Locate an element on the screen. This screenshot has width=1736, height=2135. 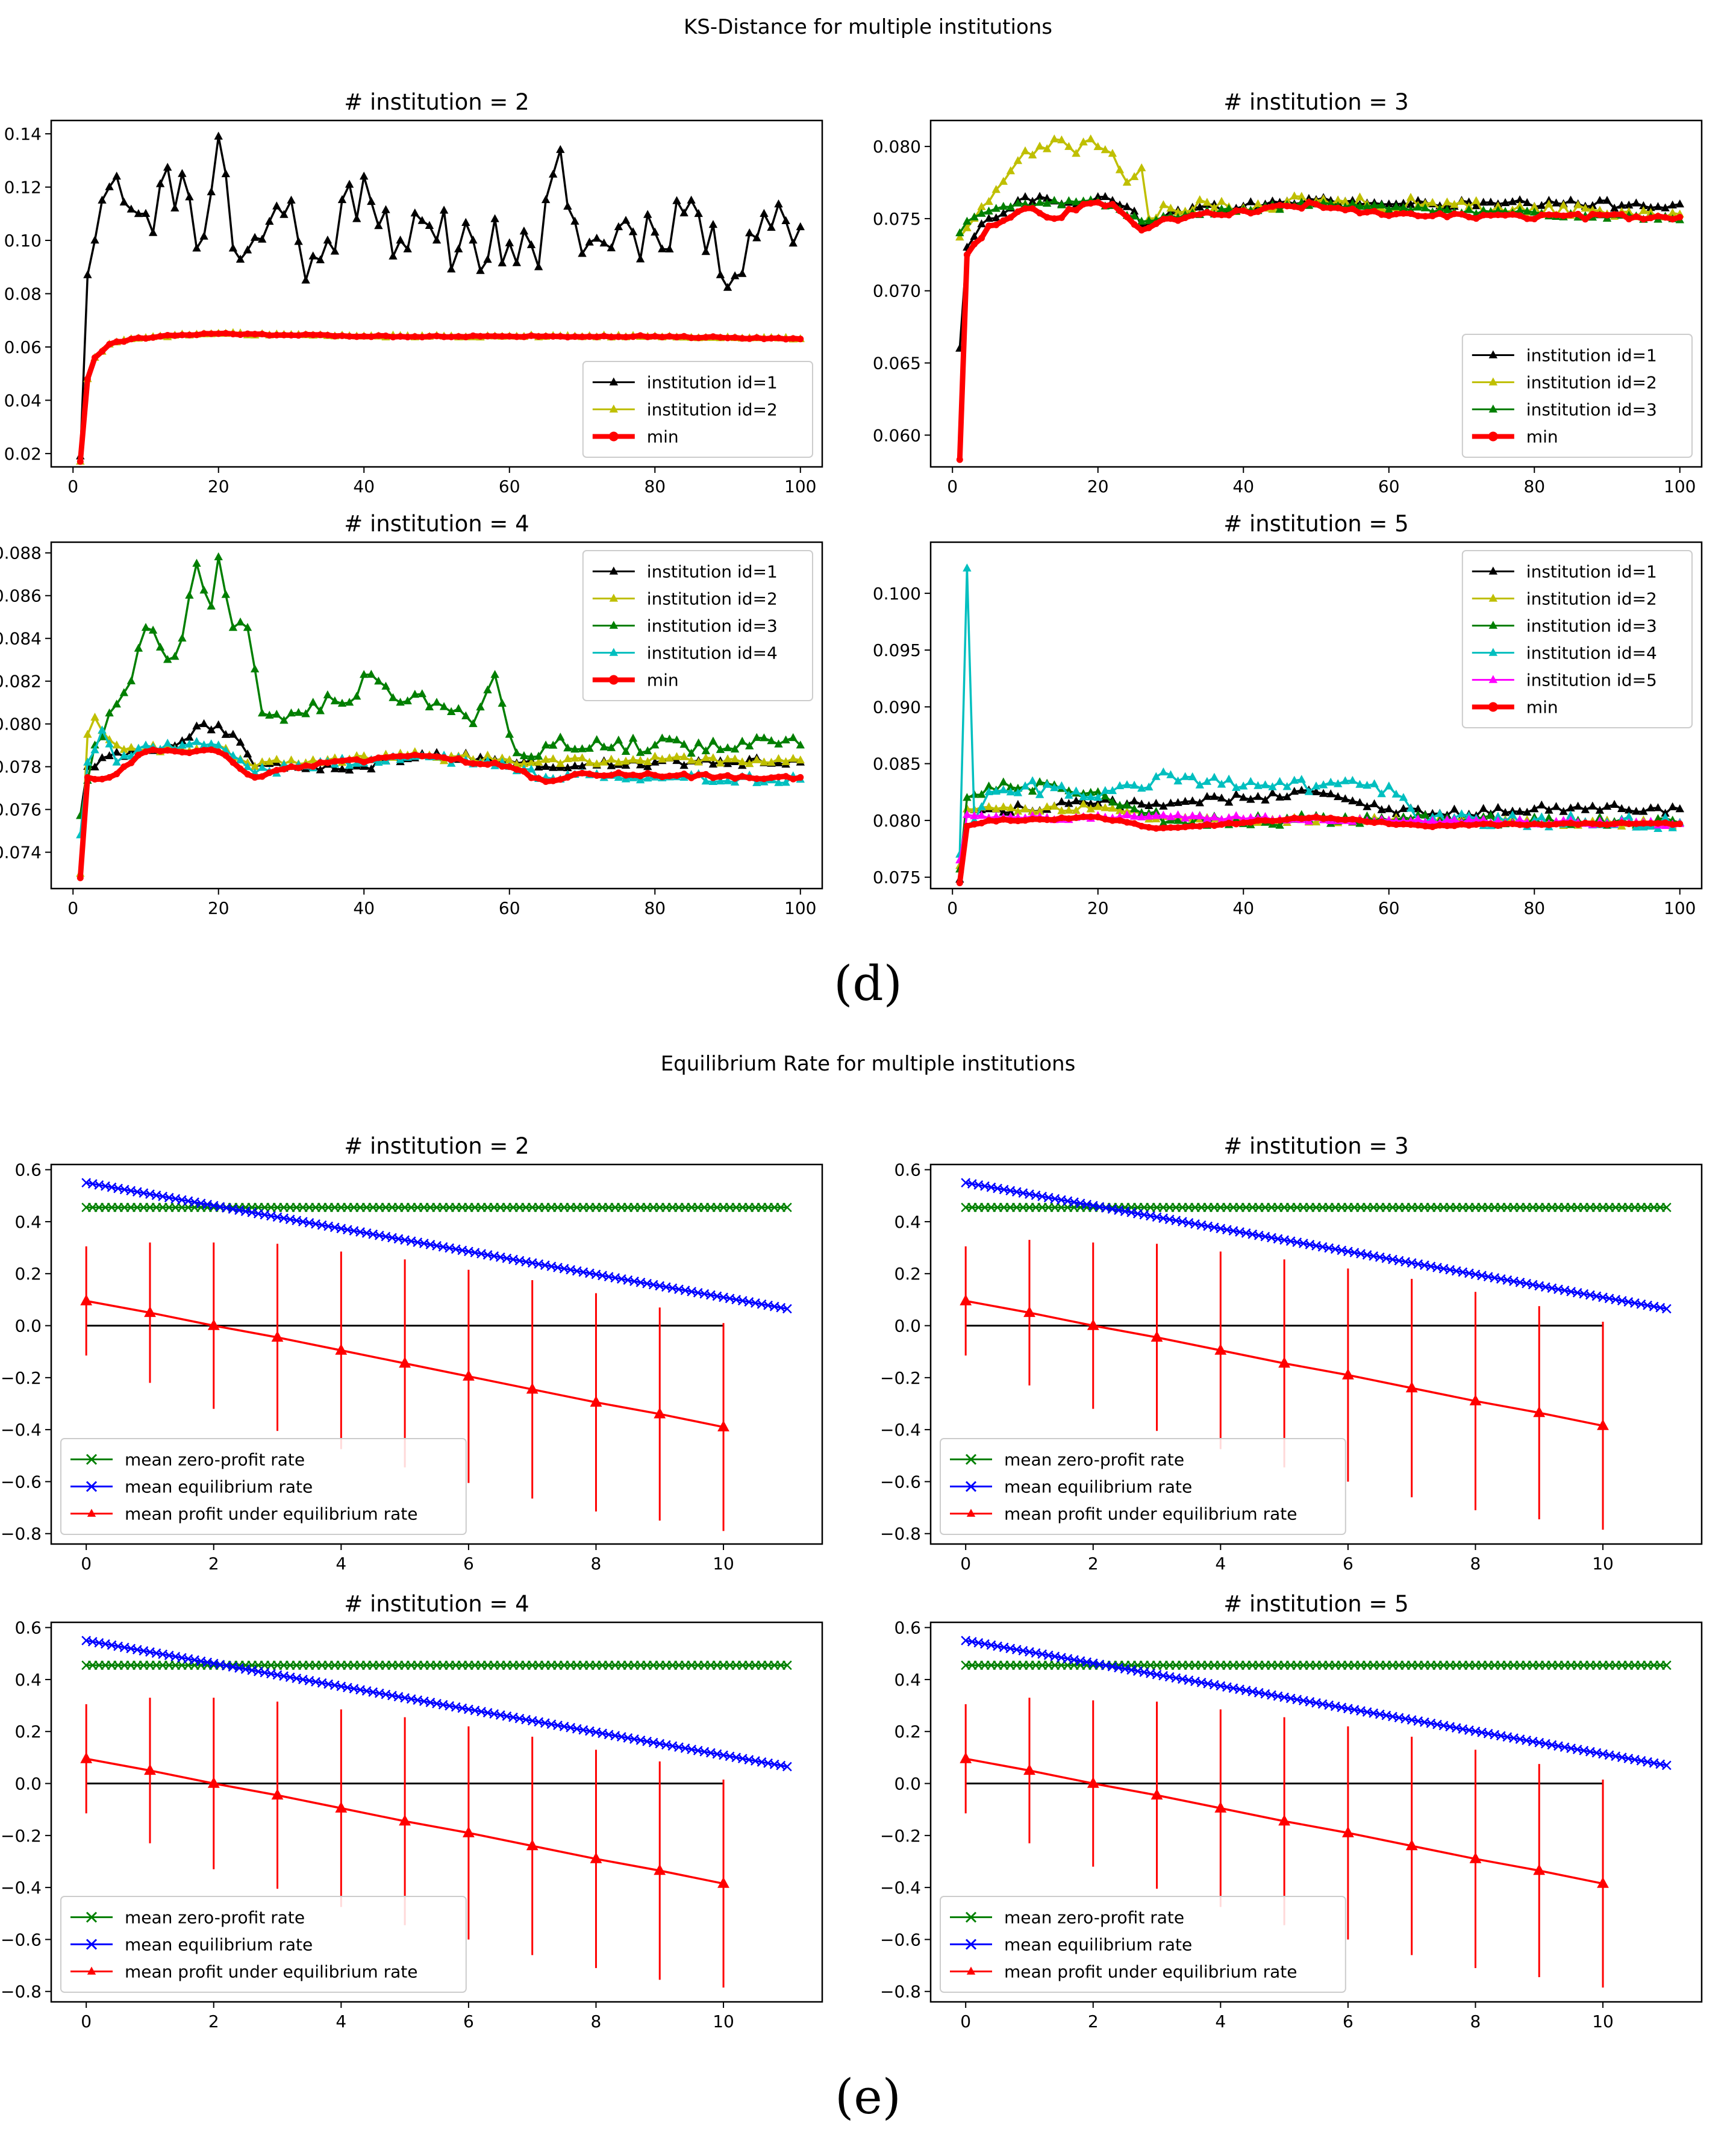
plot-frame is located at coordinates (1316, 293).